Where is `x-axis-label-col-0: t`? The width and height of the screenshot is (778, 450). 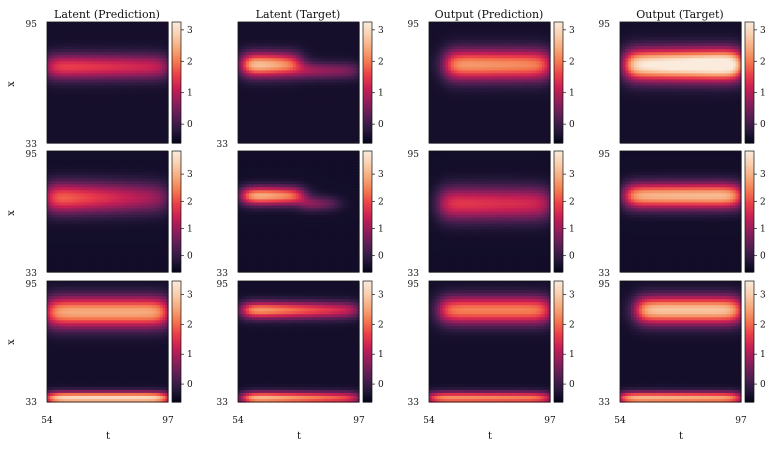 x-axis-label-col-0: t is located at coordinates (108, 436).